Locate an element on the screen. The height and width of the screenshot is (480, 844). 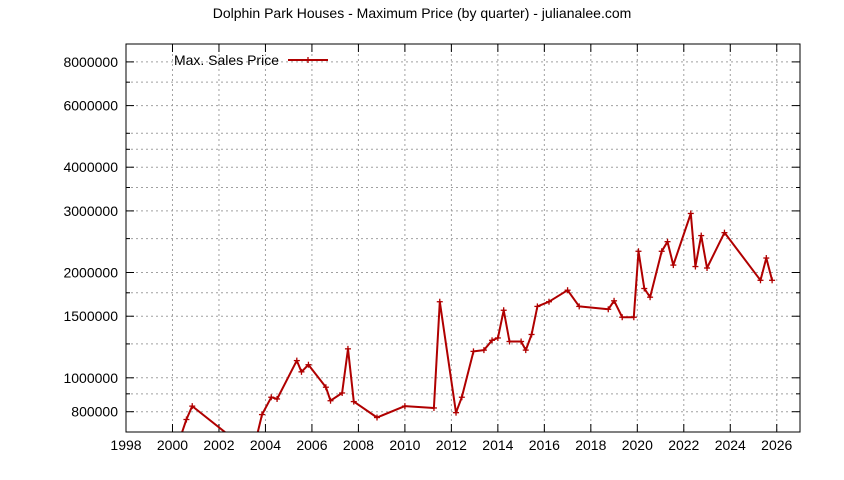
x-tick-label: 2014 is located at coordinates (497, 445).